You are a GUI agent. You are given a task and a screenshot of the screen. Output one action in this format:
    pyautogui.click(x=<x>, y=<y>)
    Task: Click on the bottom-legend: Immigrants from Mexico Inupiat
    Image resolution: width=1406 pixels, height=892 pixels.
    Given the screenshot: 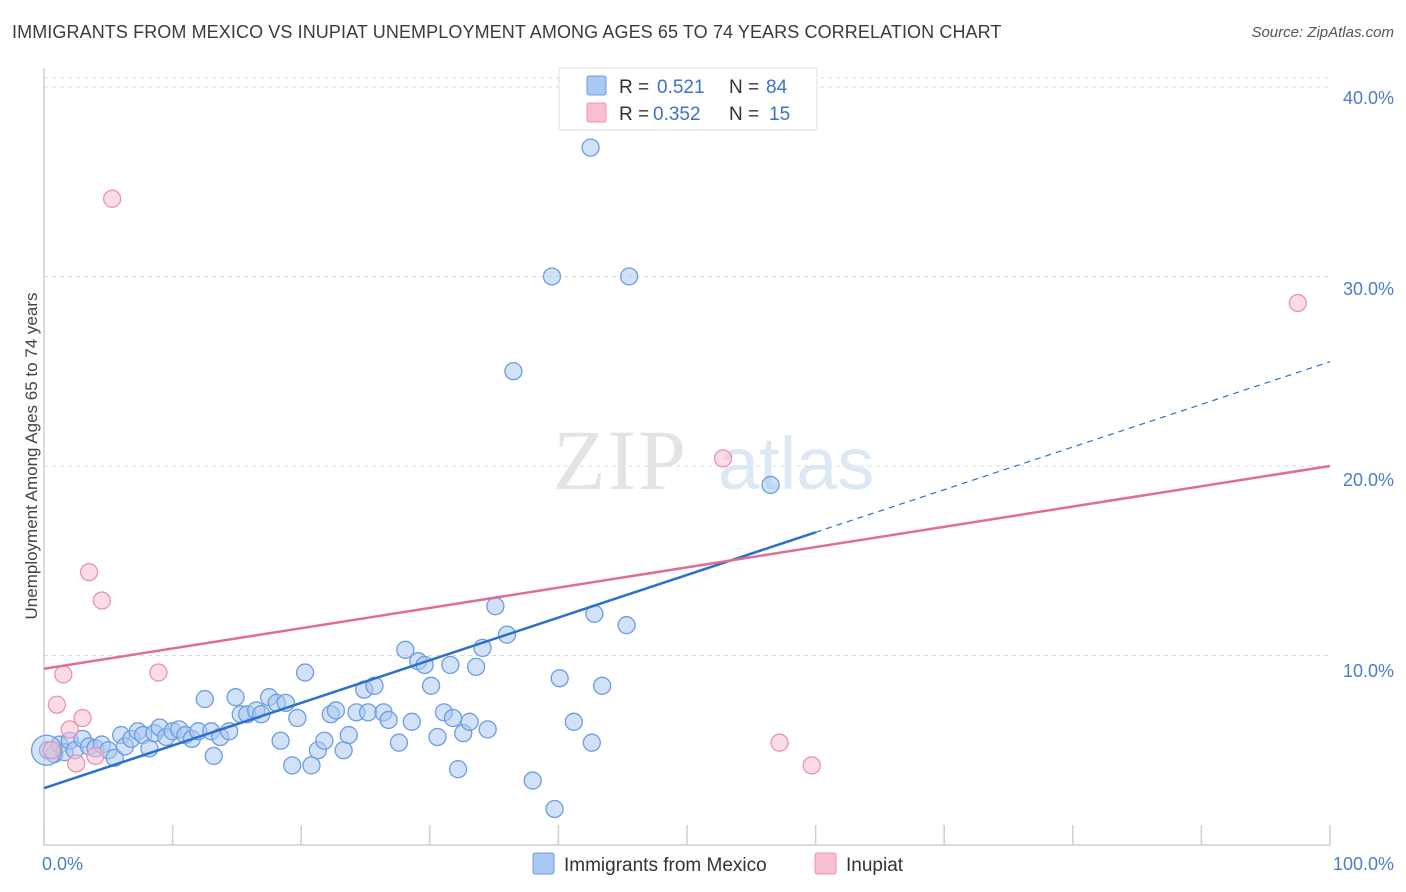 What is the action you would take?
    pyautogui.click(x=718, y=864)
    